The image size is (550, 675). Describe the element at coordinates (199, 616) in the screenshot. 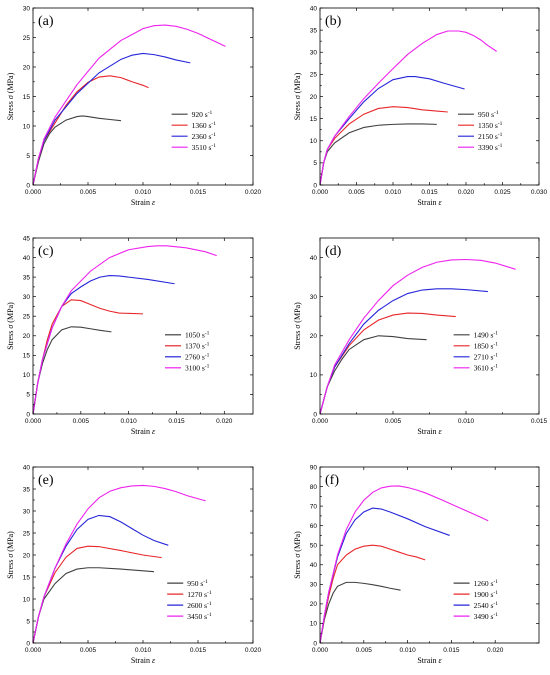

I see `legend-entry: 3450 s-1` at that location.